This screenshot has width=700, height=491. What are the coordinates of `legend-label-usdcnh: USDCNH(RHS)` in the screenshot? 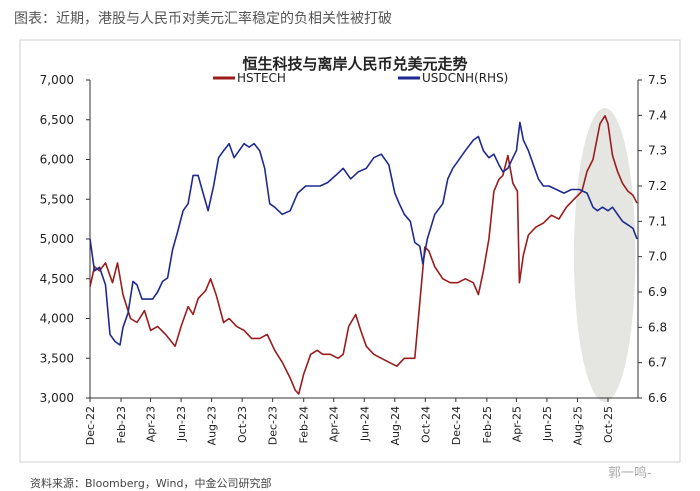 It's located at (465, 78).